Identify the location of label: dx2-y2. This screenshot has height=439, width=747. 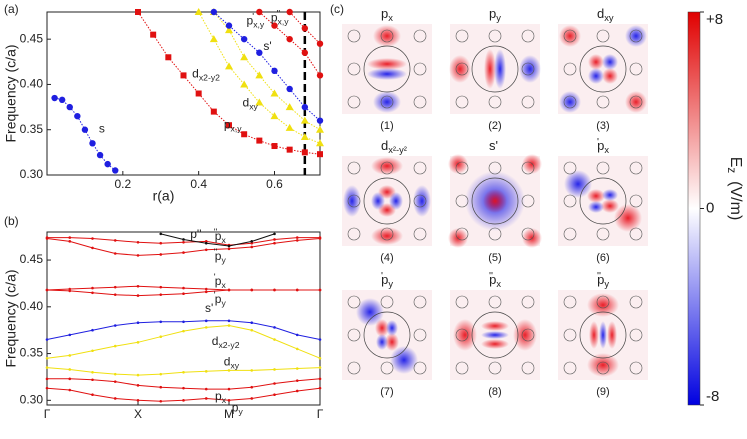
(206, 75).